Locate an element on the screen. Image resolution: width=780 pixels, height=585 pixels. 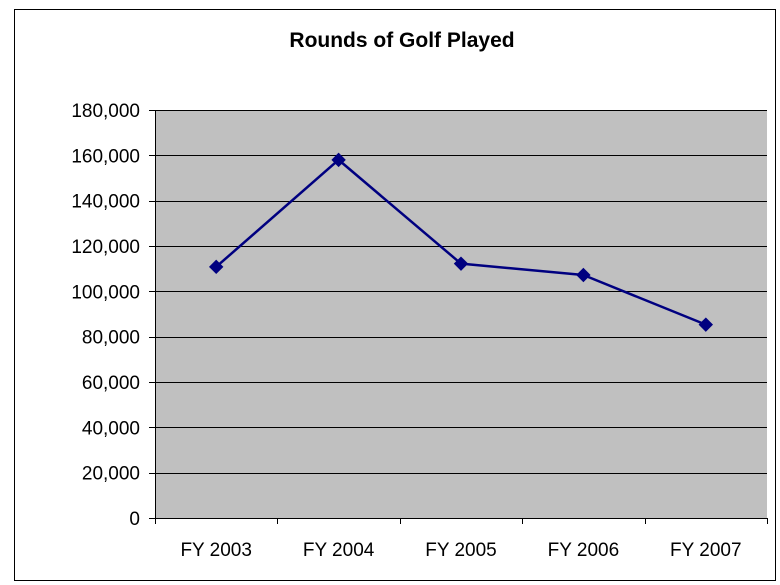
x-tick-label: FY 2007 is located at coordinates (705, 550).